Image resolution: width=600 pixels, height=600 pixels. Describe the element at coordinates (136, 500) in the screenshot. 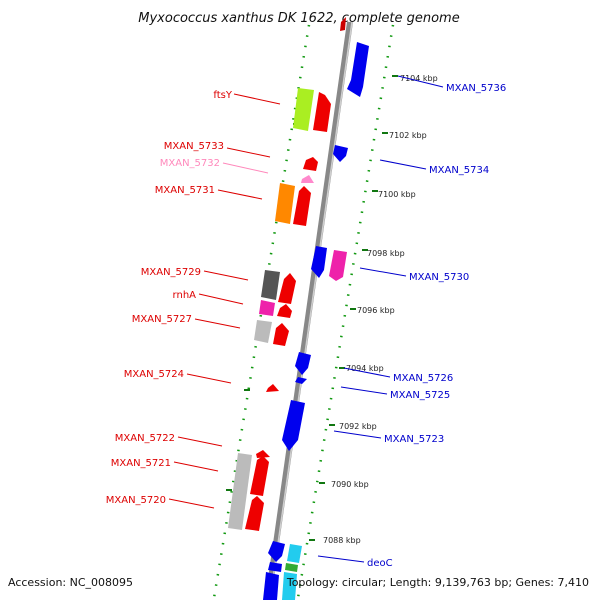

I see `gene-label: MXAN_5720` at that location.